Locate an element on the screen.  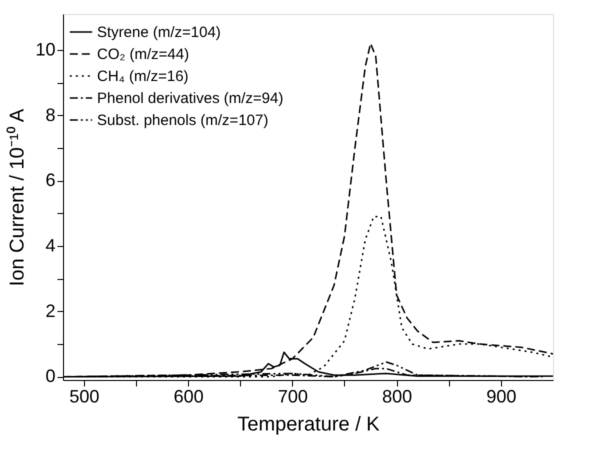
legend-label: Subst. phenols (m/z=107) is located at coordinates (182, 120).